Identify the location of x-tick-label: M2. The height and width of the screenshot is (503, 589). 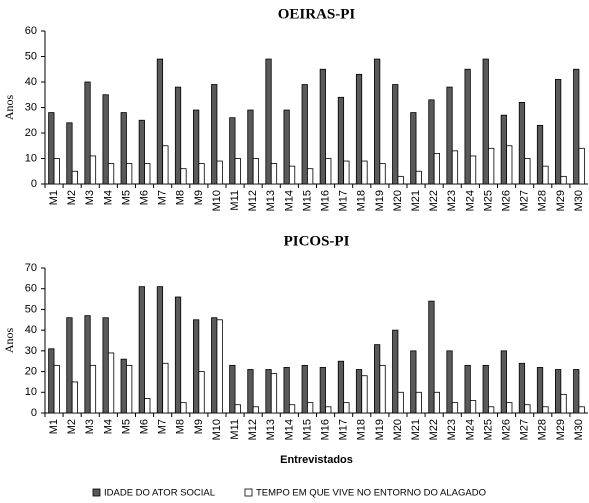
(72, 426).